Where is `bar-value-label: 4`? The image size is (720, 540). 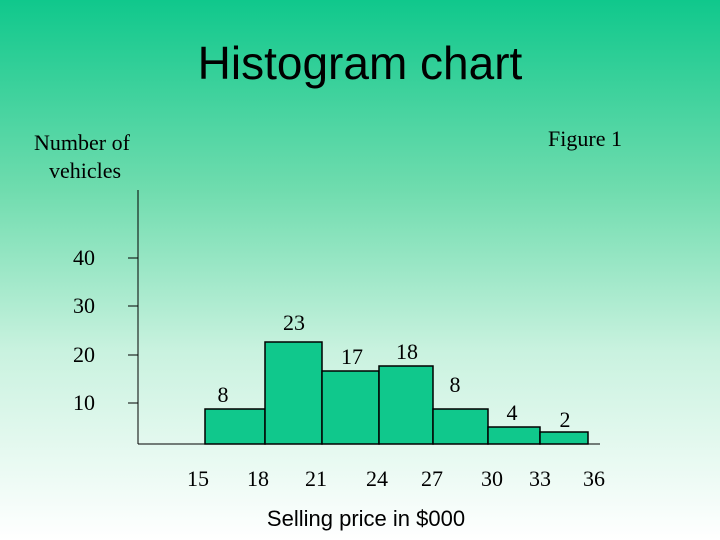
bar-value-label: 4 is located at coordinates (512, 412).